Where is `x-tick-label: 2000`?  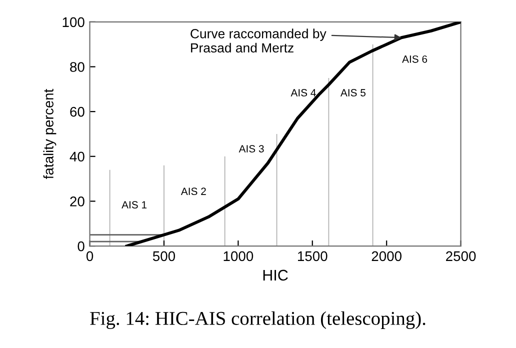 x-tick-label: 2000 is located at coordinates (387, 256).